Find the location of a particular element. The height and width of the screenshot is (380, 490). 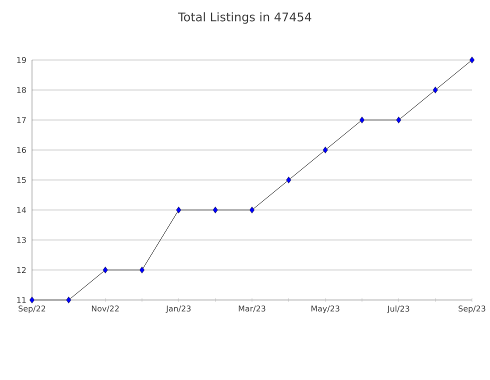

chart-title: Total Listings in 47454 is located at coordinates (245, 18).